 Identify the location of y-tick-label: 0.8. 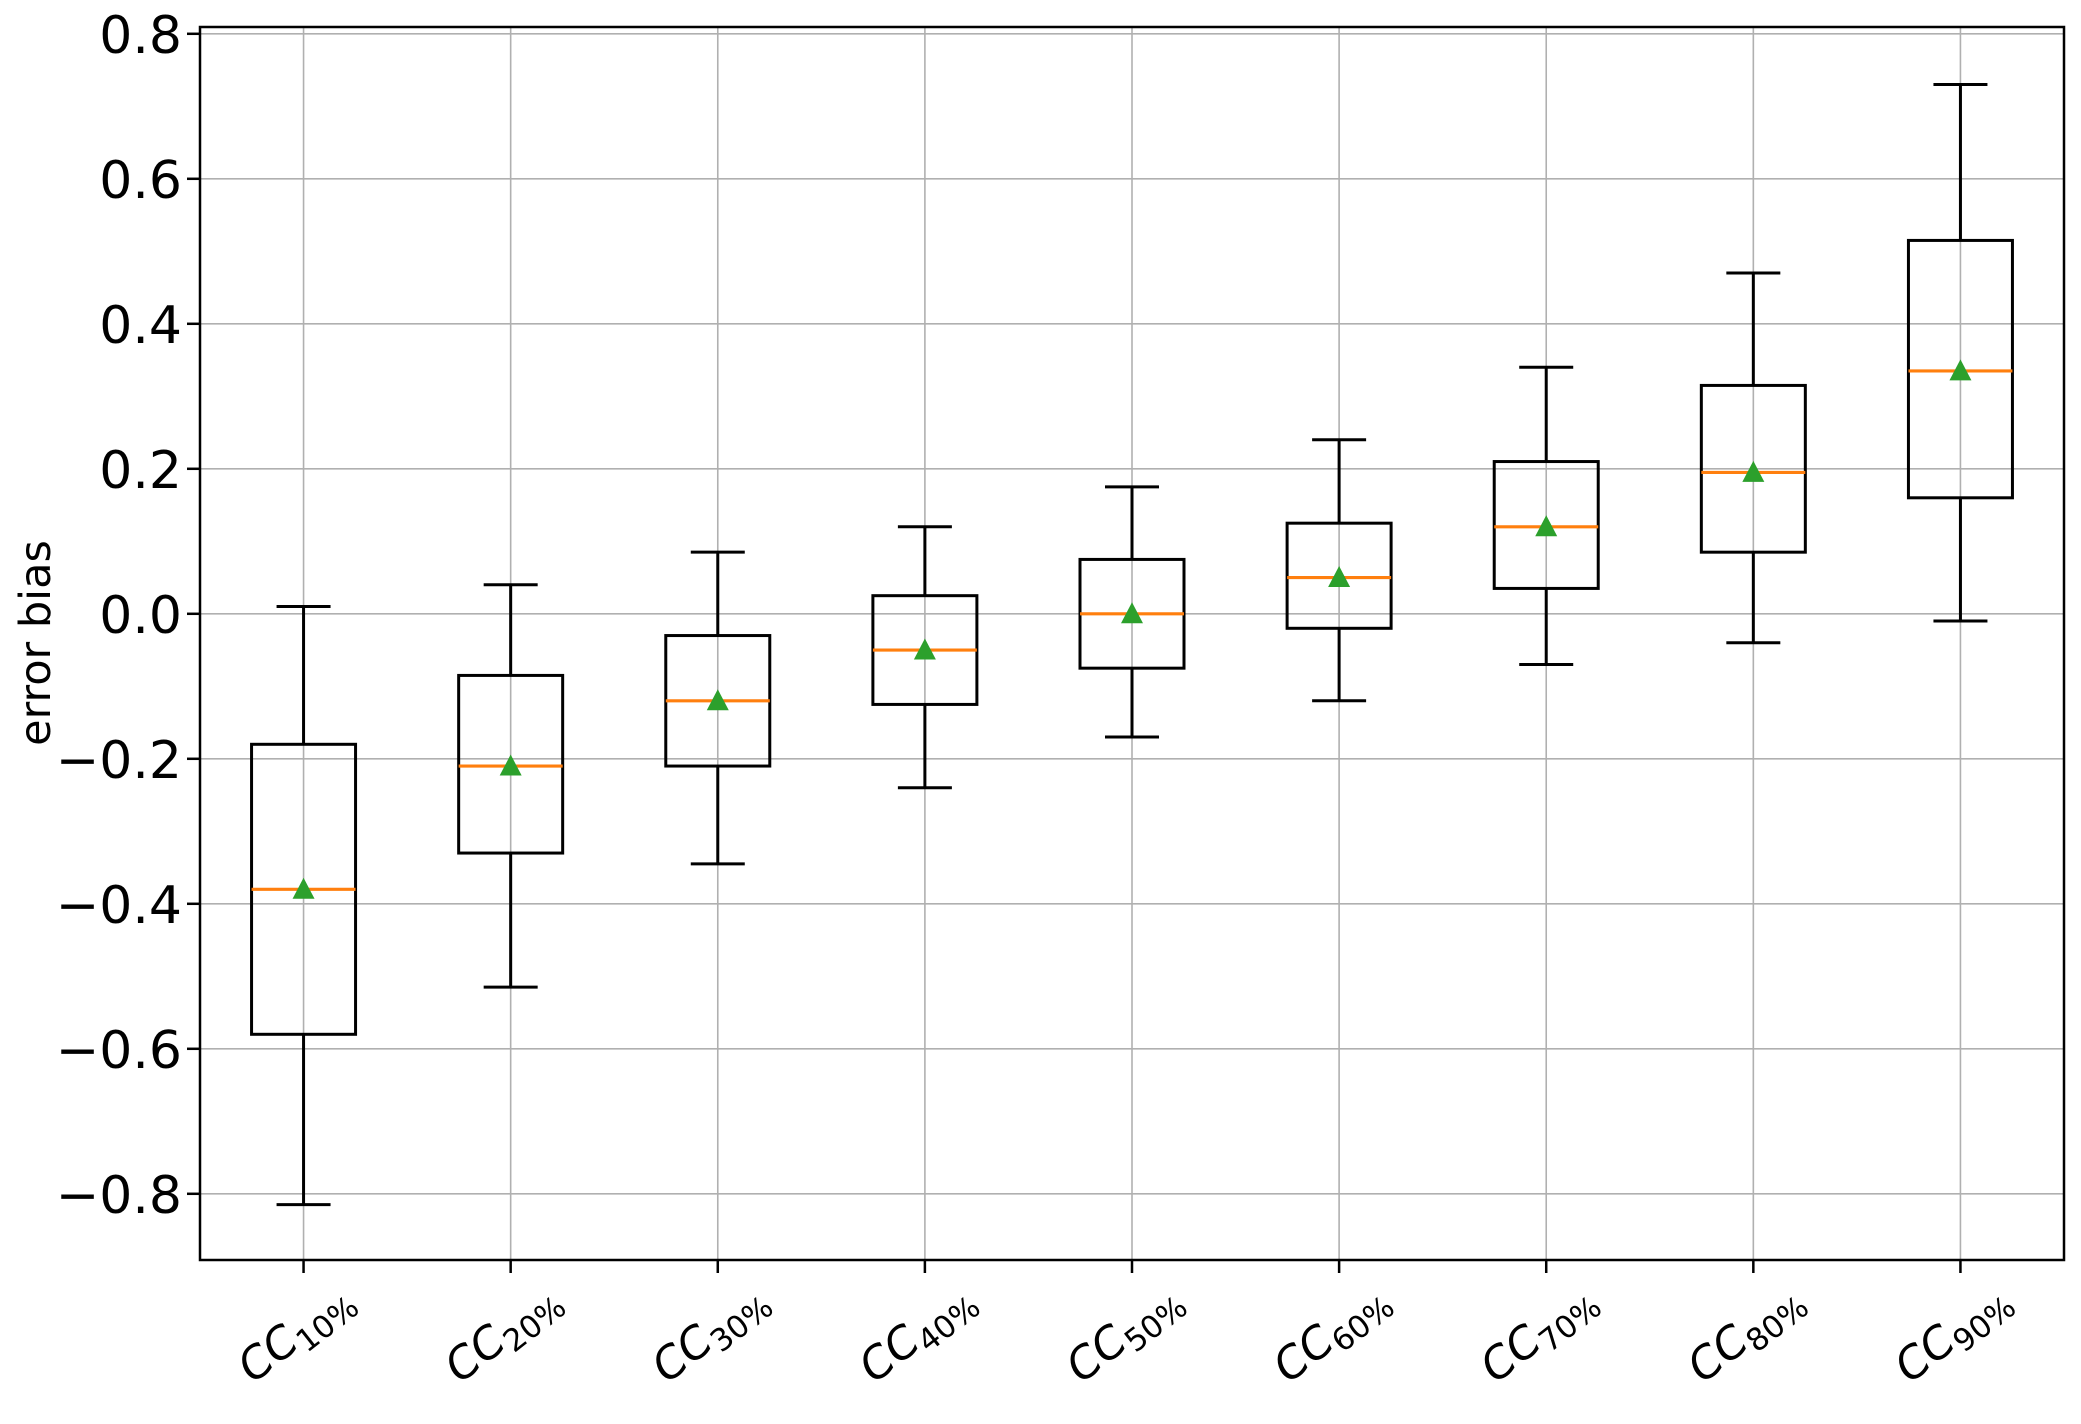
(140, 36).